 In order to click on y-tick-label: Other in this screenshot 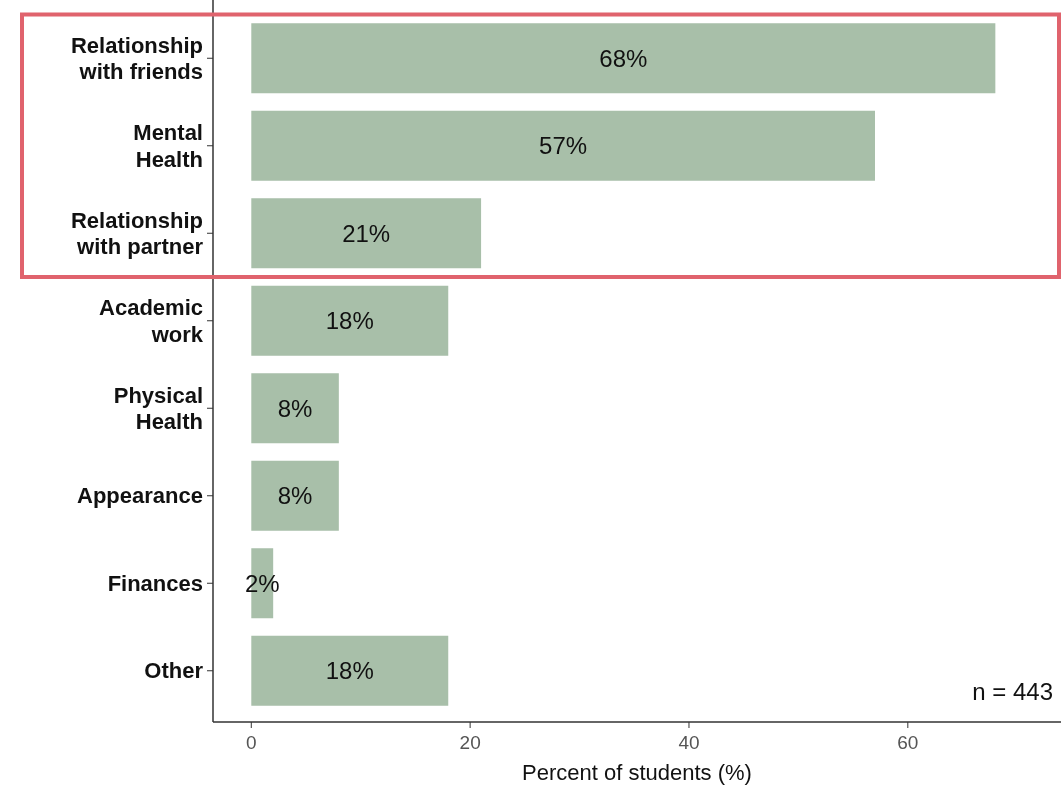, I will do `click(174, 671)`.